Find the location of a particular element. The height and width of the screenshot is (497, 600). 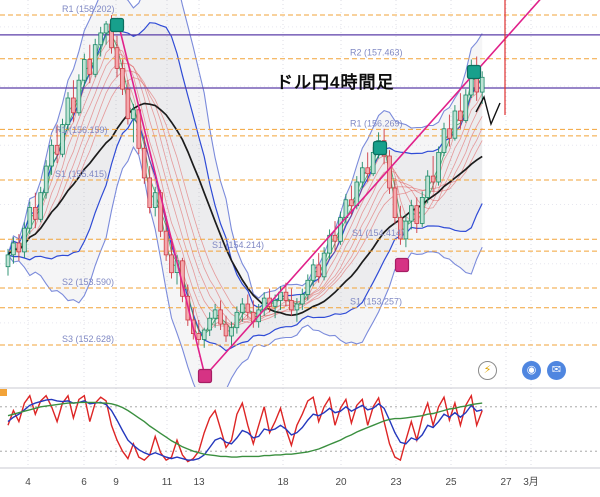

oscillator-line-fast is located at coordinates (245, 428).